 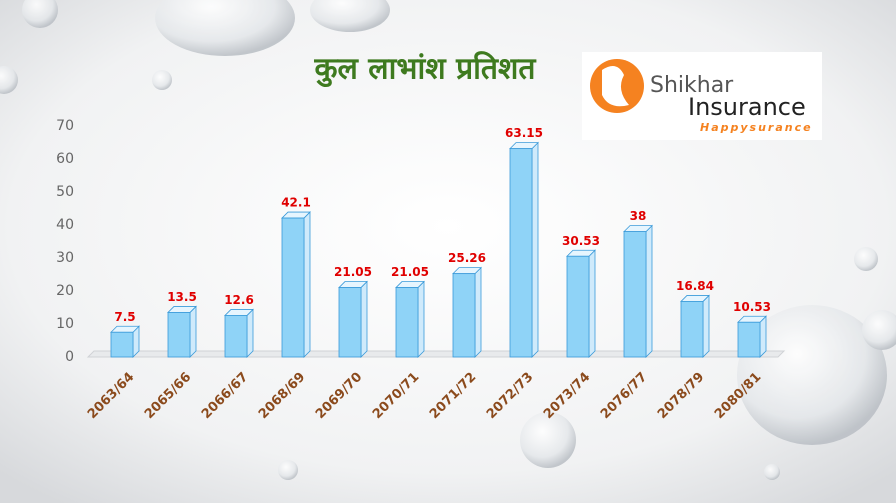 What do you see at coordinates (425, 69) in the screenshot?
I see `chart-title: कुल लाभांश प्रतिशत` at bounding box center [425, 69].